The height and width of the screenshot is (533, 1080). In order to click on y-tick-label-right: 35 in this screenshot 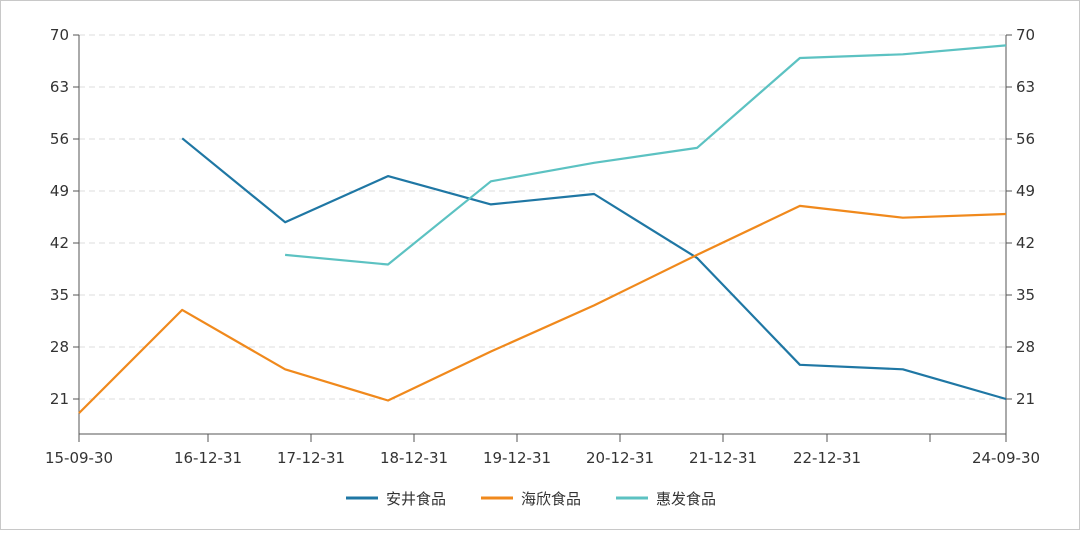, I will do `click(1025, 295)`.